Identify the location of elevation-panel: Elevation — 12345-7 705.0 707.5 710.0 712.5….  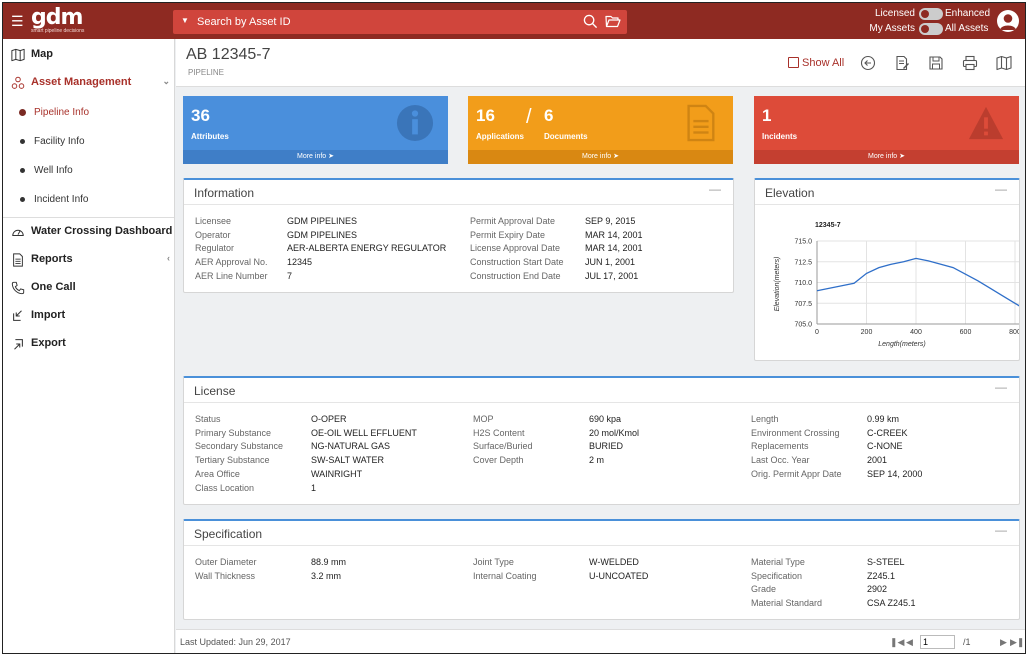
(887, 269).